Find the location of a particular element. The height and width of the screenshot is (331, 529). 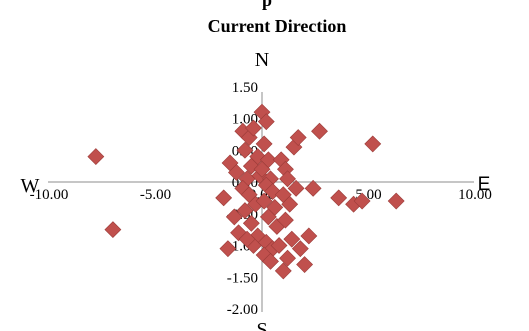

x-tick-label: 10.00 is located at coordinates (475, 195).